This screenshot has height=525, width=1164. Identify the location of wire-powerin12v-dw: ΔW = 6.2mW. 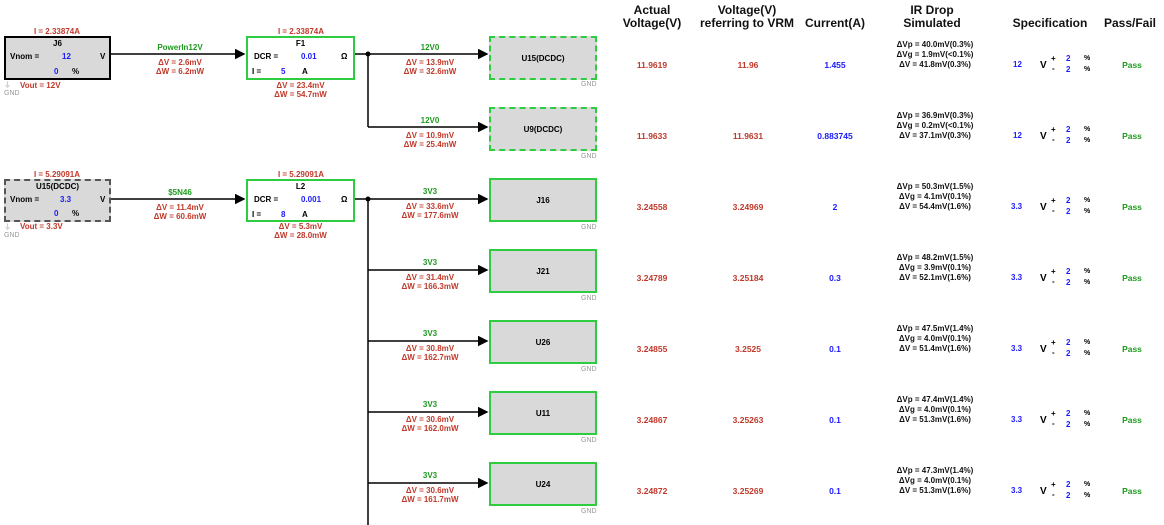
(180, 71).